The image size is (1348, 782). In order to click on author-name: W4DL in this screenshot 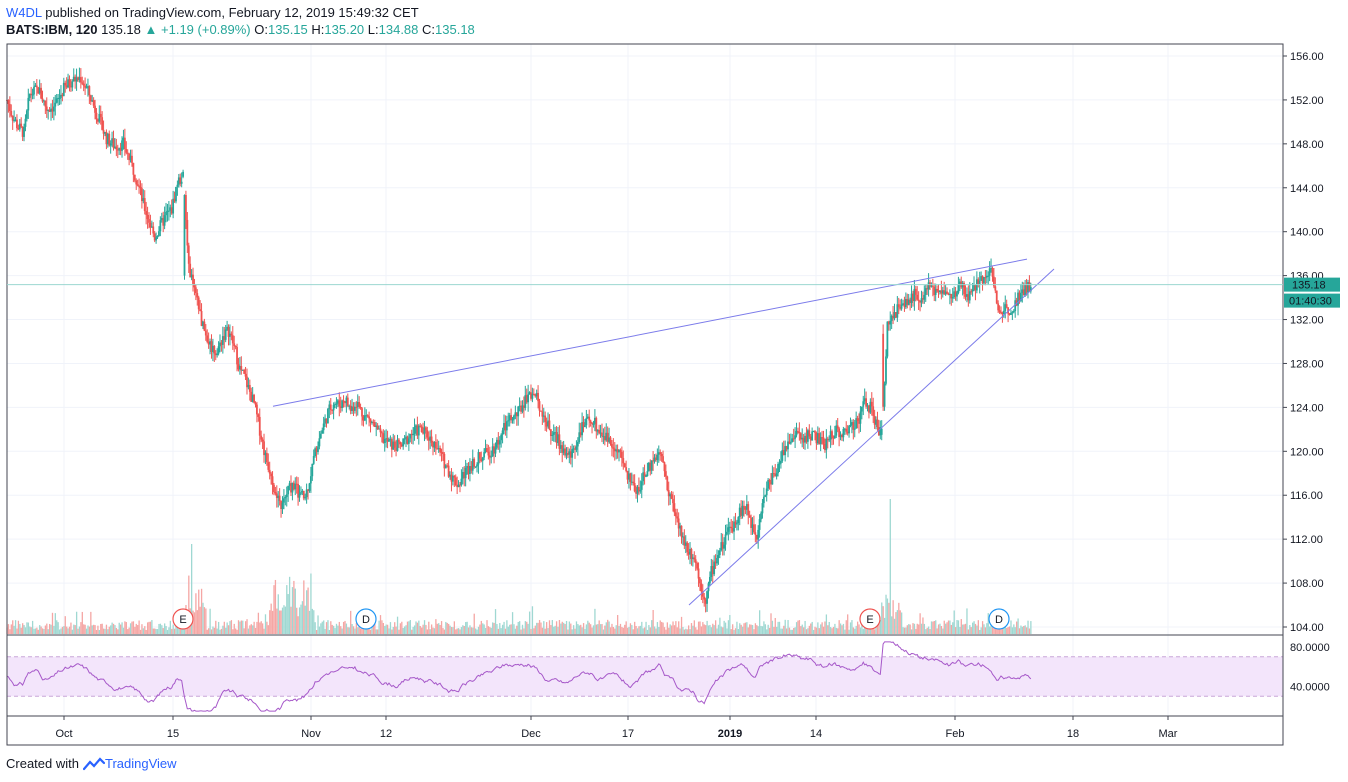, I will do `click(24, 12)`.